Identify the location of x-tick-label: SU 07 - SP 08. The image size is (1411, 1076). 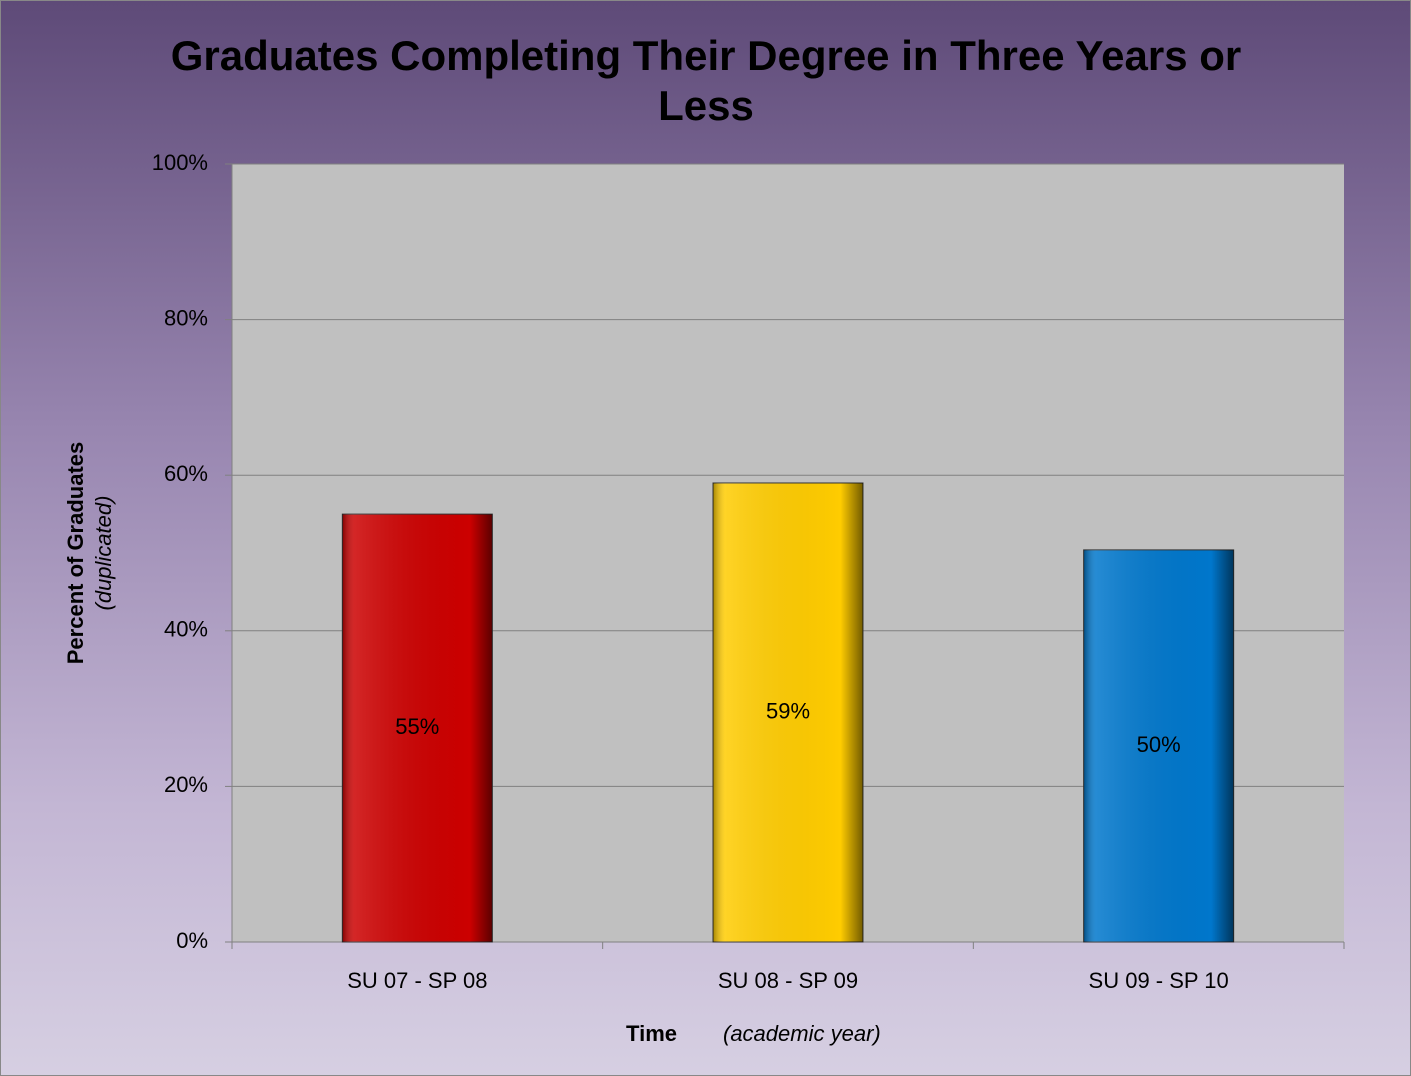
(417, 980).